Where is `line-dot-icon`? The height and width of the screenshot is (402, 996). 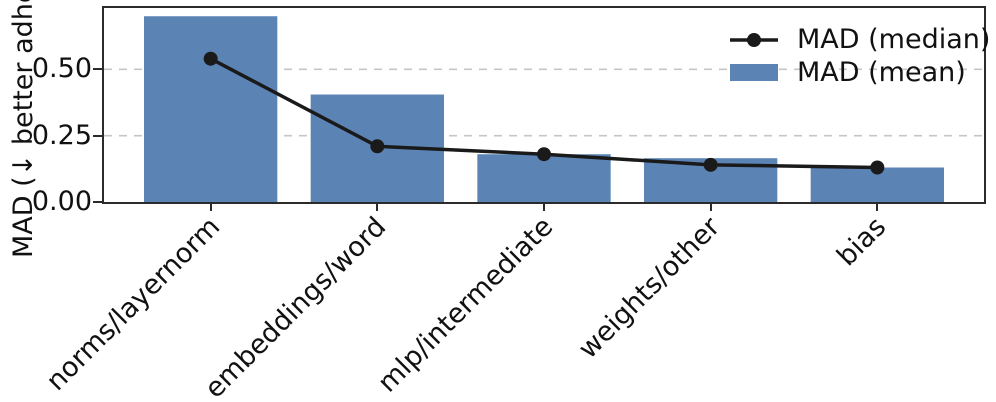
line-dot-icon is located at coordinates (754, 39).